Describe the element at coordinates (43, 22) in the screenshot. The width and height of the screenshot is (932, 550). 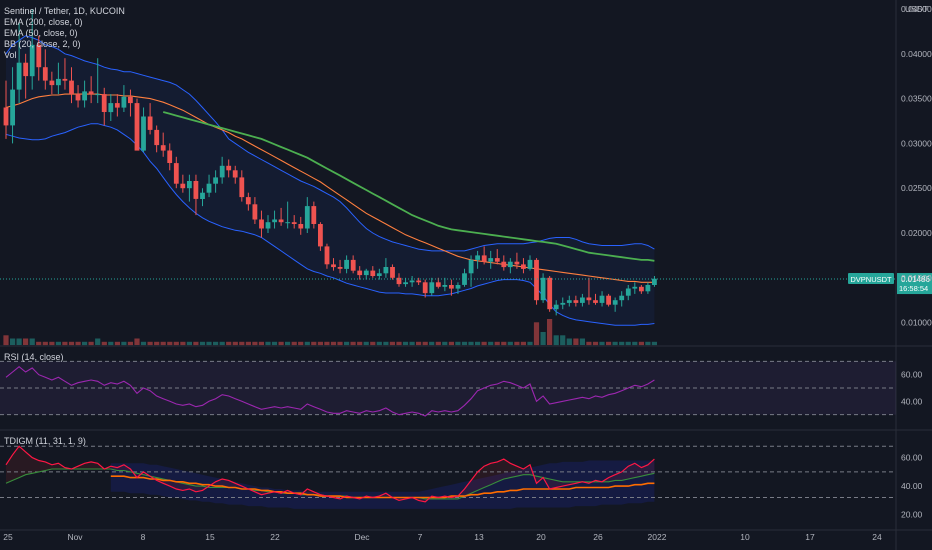
I see `indicator-ema200: EMA (200, close, 0)` at that location.